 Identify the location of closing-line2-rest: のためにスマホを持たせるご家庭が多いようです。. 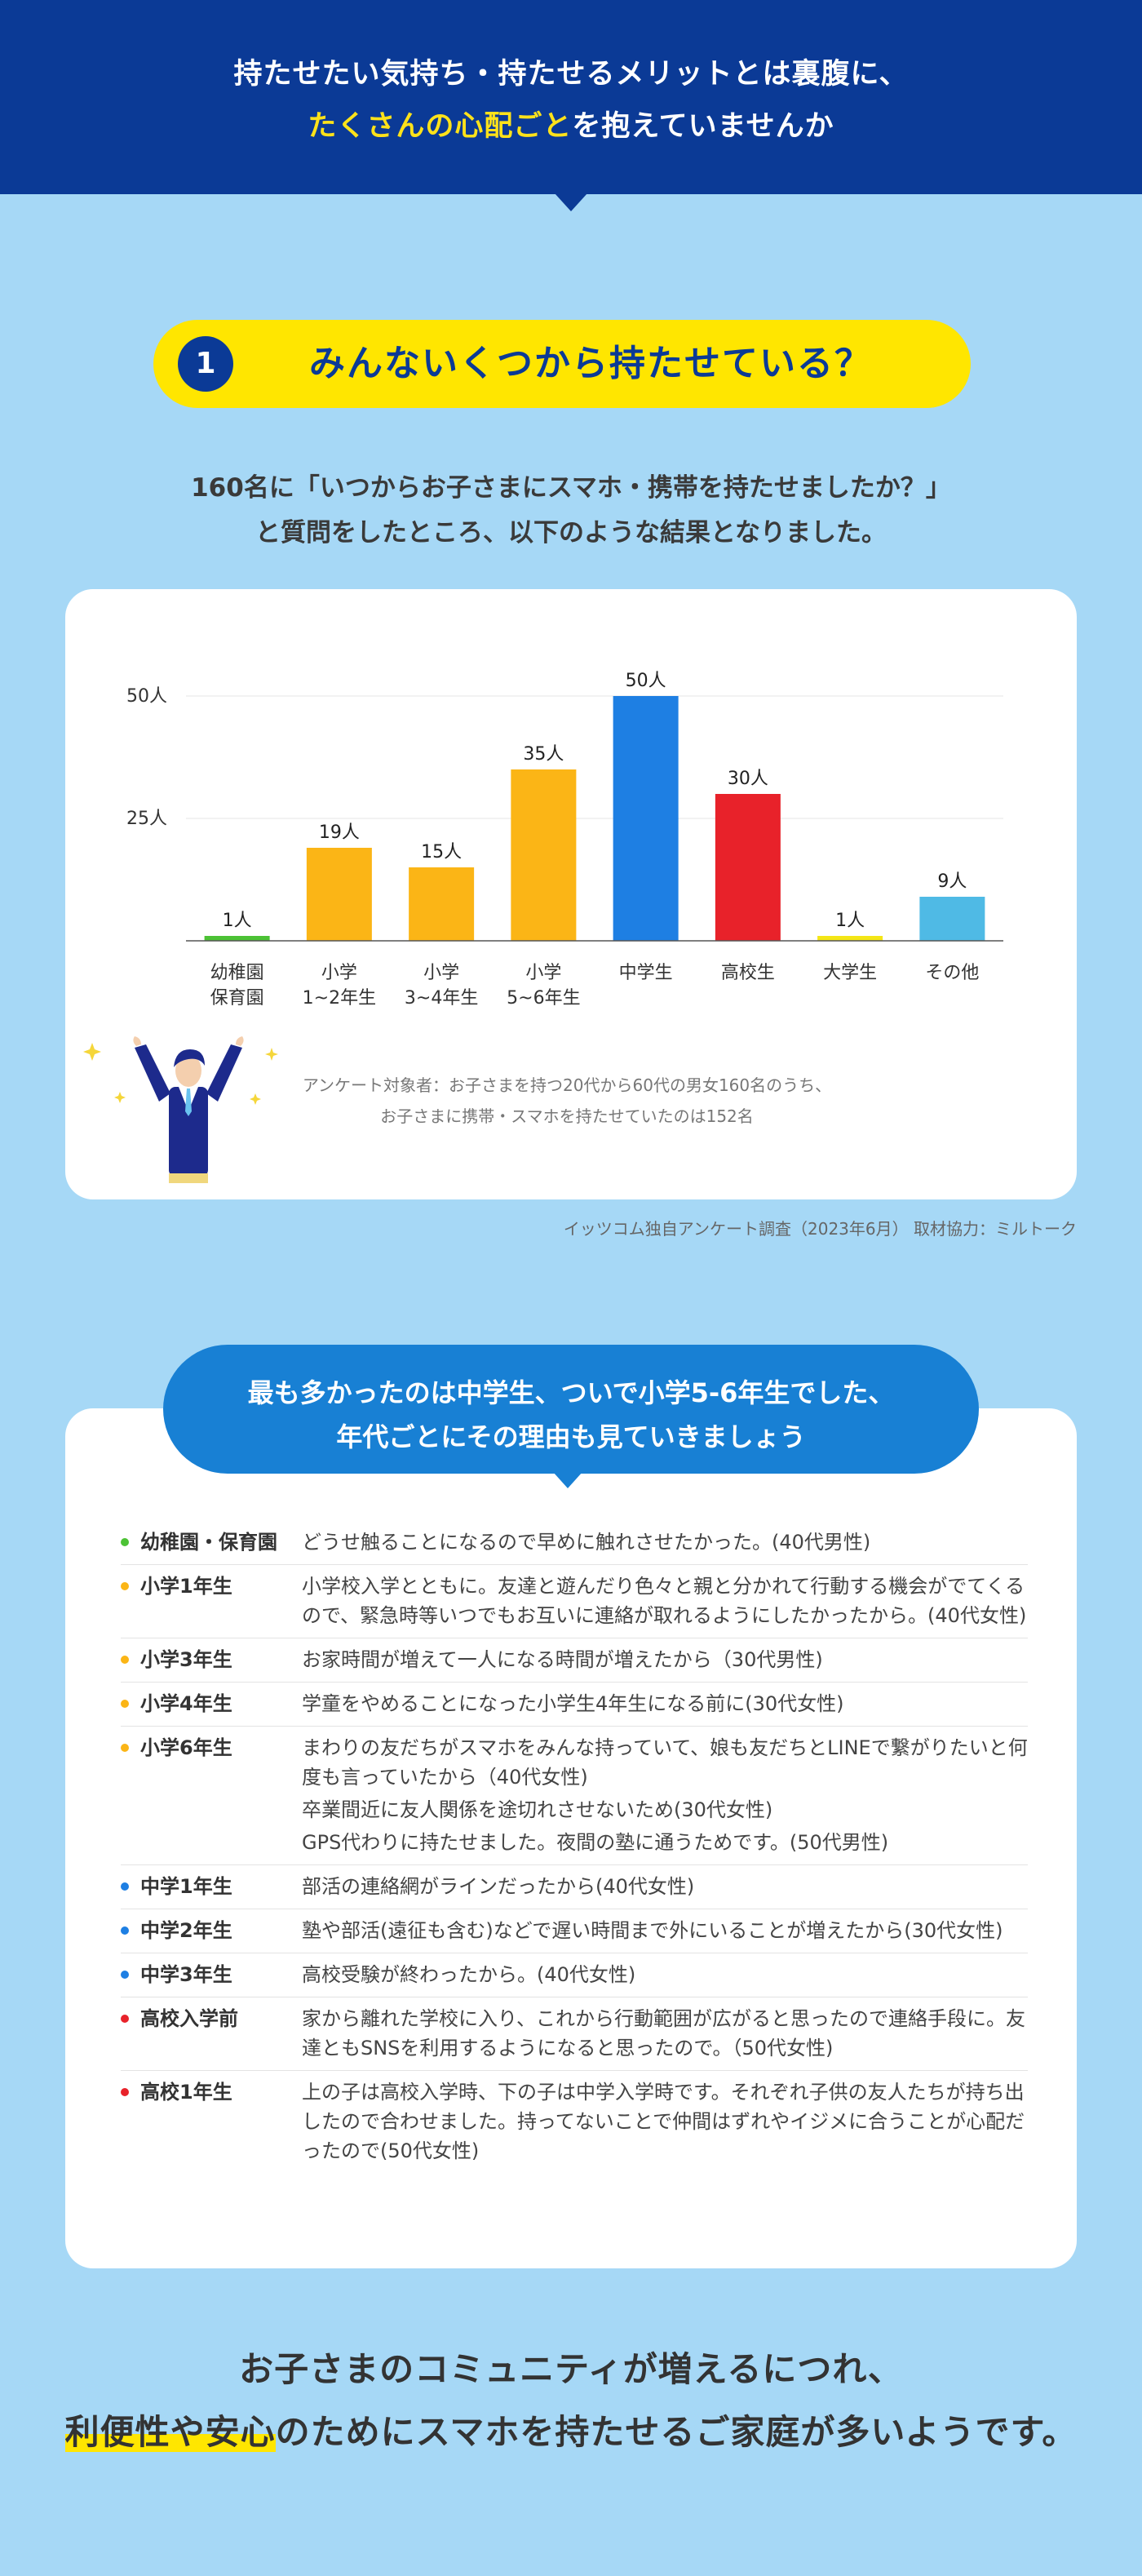
(676, 2432).